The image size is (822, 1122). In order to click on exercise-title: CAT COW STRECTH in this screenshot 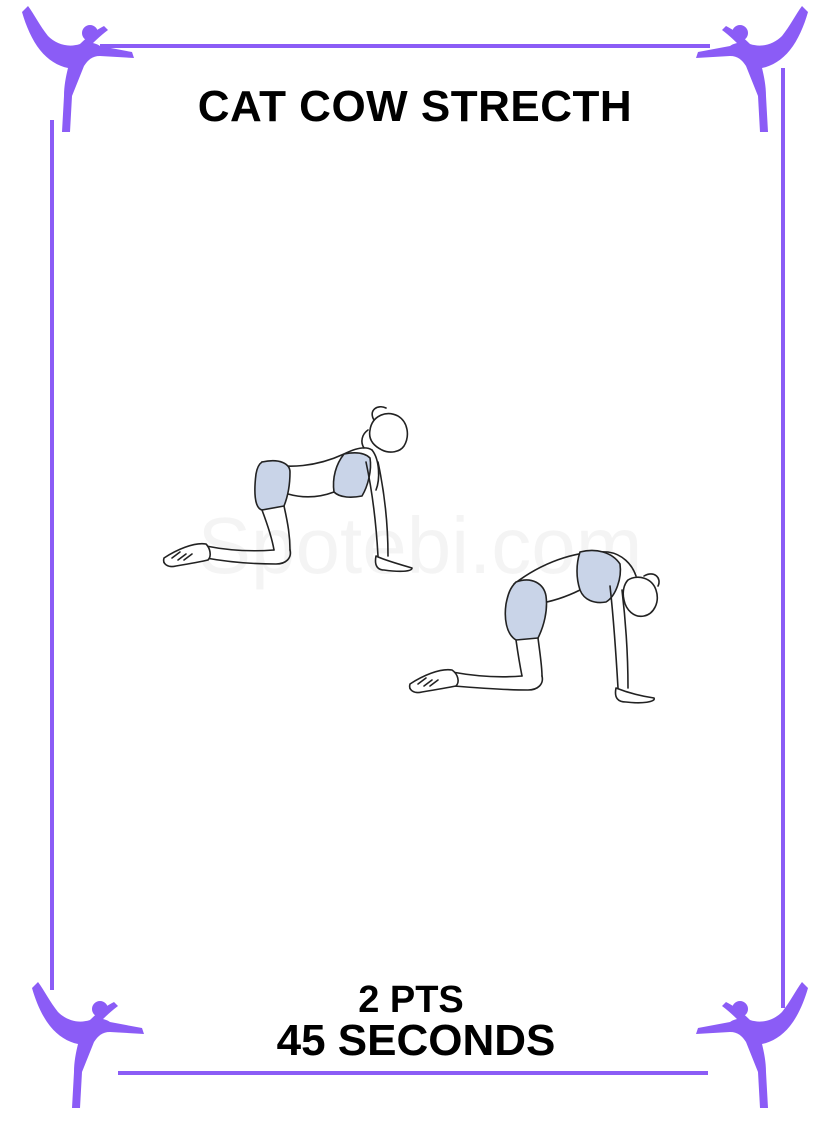, I will do `click(415, 106)`.